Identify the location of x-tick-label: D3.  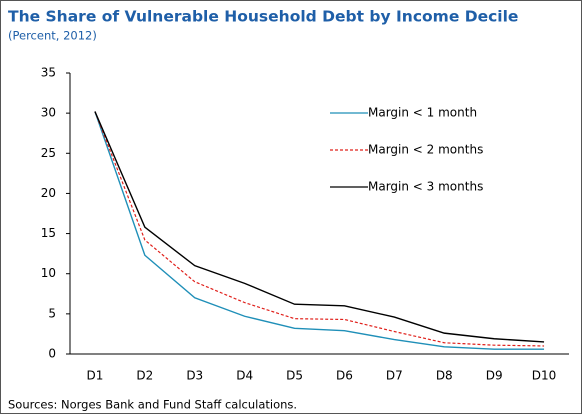
(194, 376).